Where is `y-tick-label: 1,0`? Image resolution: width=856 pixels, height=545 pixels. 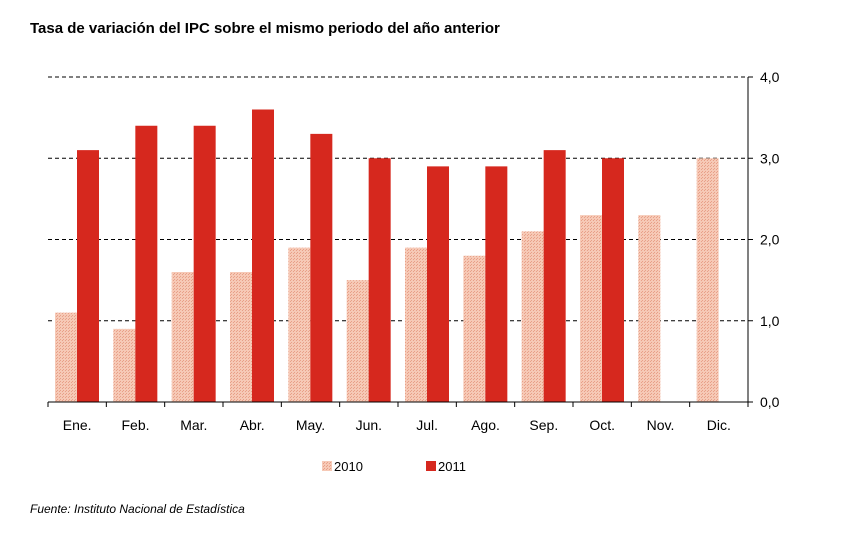 y-tick-label: 1,0 is located at coordinates (770, 321).